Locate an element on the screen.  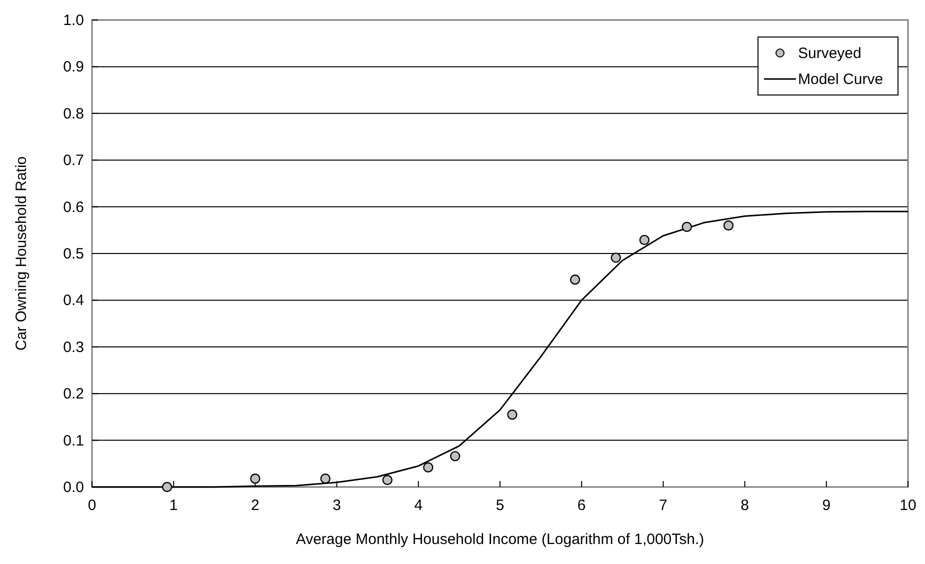
y-tick-label: 0.6 is located at coordinates (73, 207).